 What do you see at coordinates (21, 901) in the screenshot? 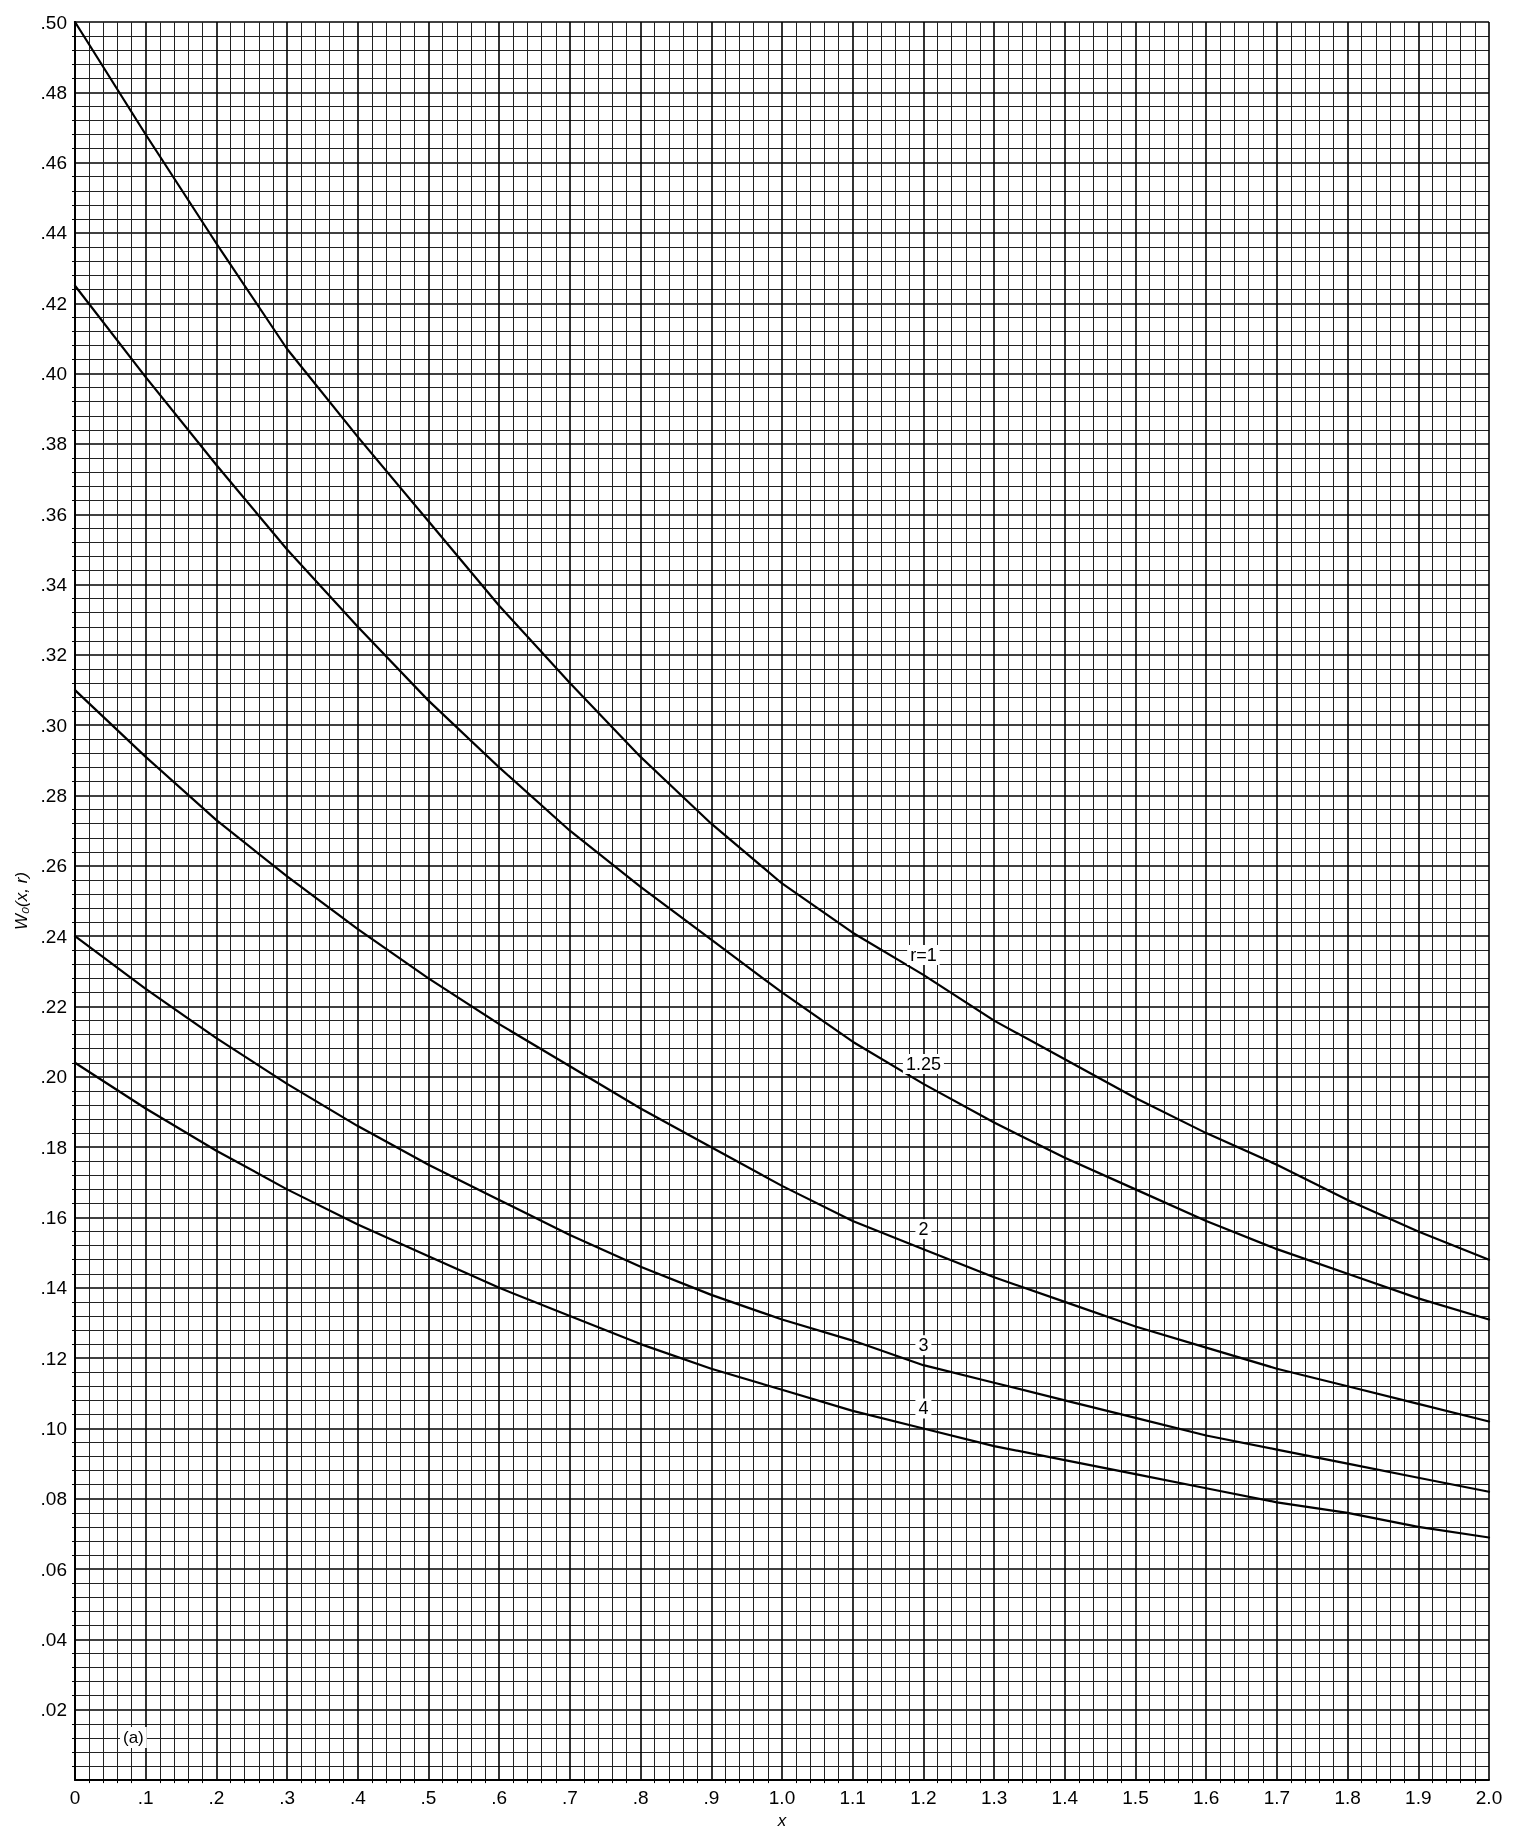
I see `y-axis-title: W₀(x, r)` at bounding box center [21, 901].